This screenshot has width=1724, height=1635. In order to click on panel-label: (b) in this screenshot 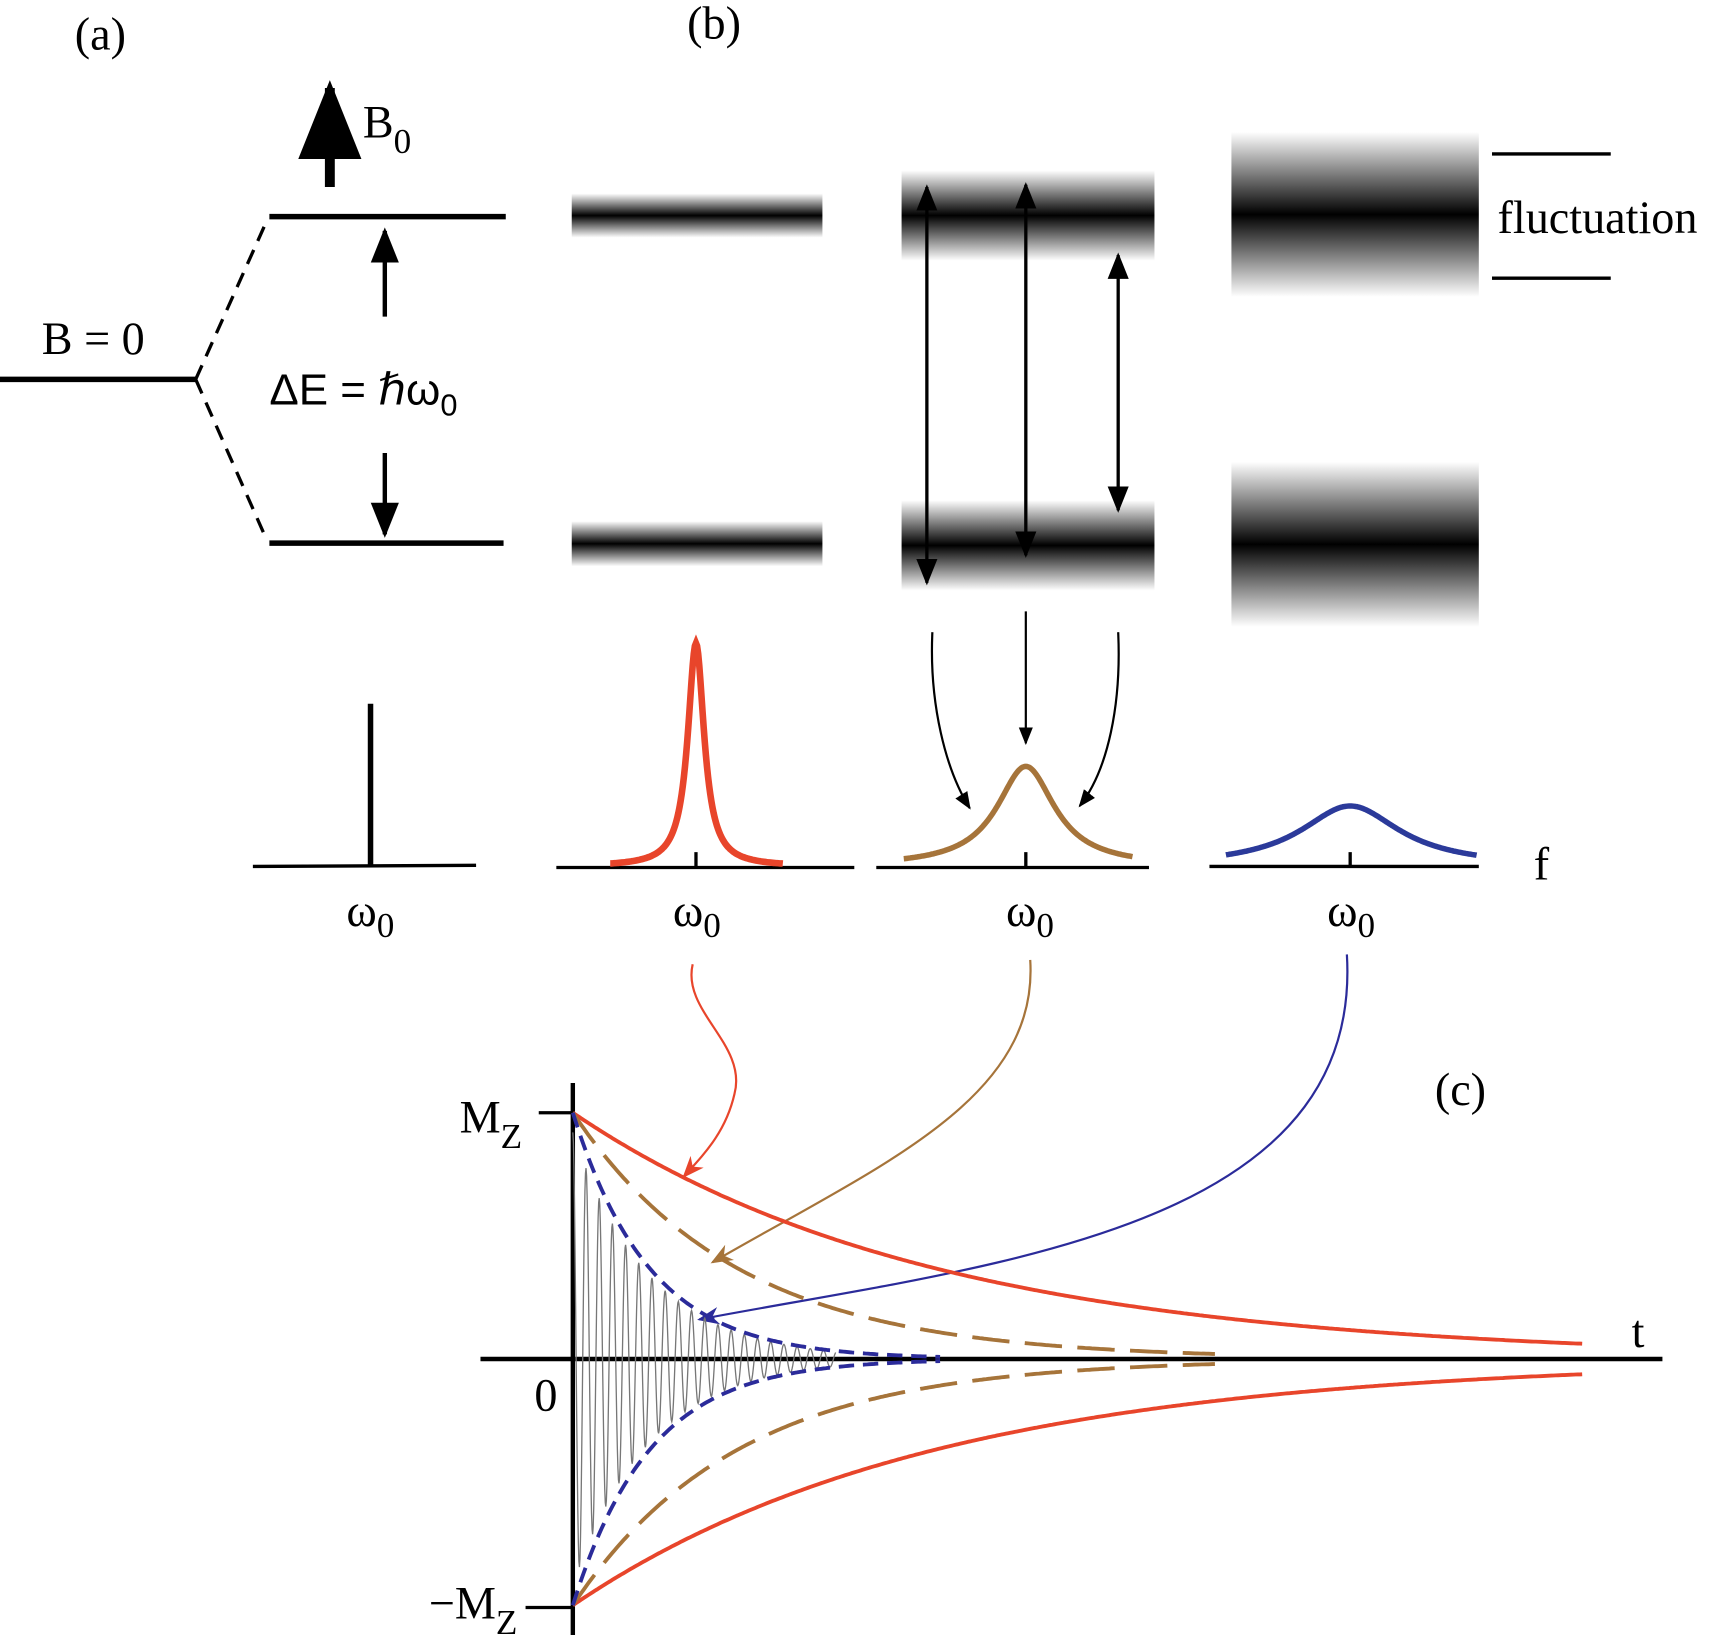, I will do `click(714, 24)`.